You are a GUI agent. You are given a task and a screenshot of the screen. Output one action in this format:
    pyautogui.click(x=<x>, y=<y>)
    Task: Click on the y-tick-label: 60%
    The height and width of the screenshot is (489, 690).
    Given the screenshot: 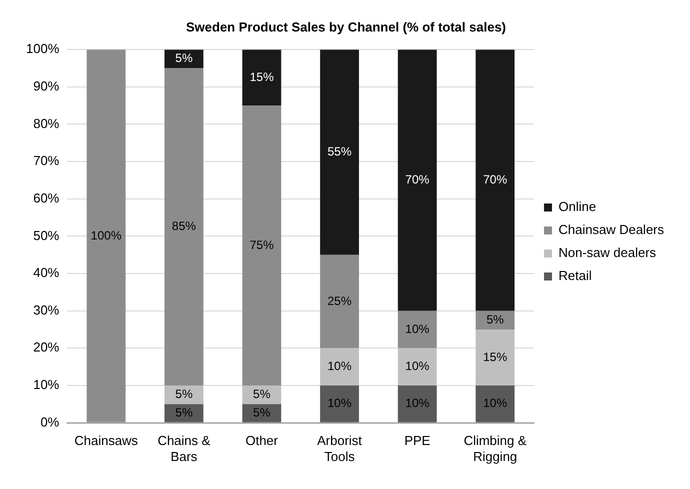 What is the action you would take?
    pyautogui.click(x=46, y=198)
    